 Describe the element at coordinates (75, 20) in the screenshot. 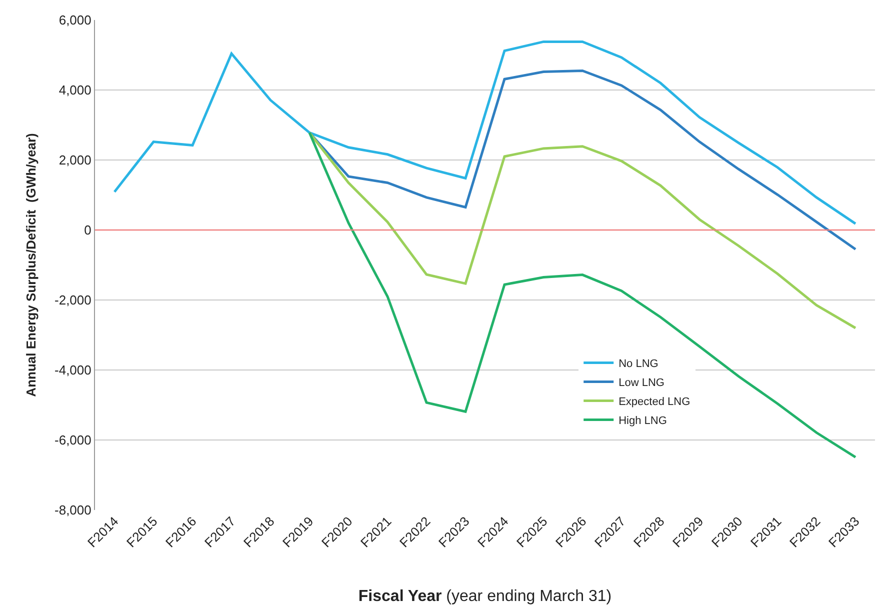

I see `y-tick-label: 6,000` at that location.